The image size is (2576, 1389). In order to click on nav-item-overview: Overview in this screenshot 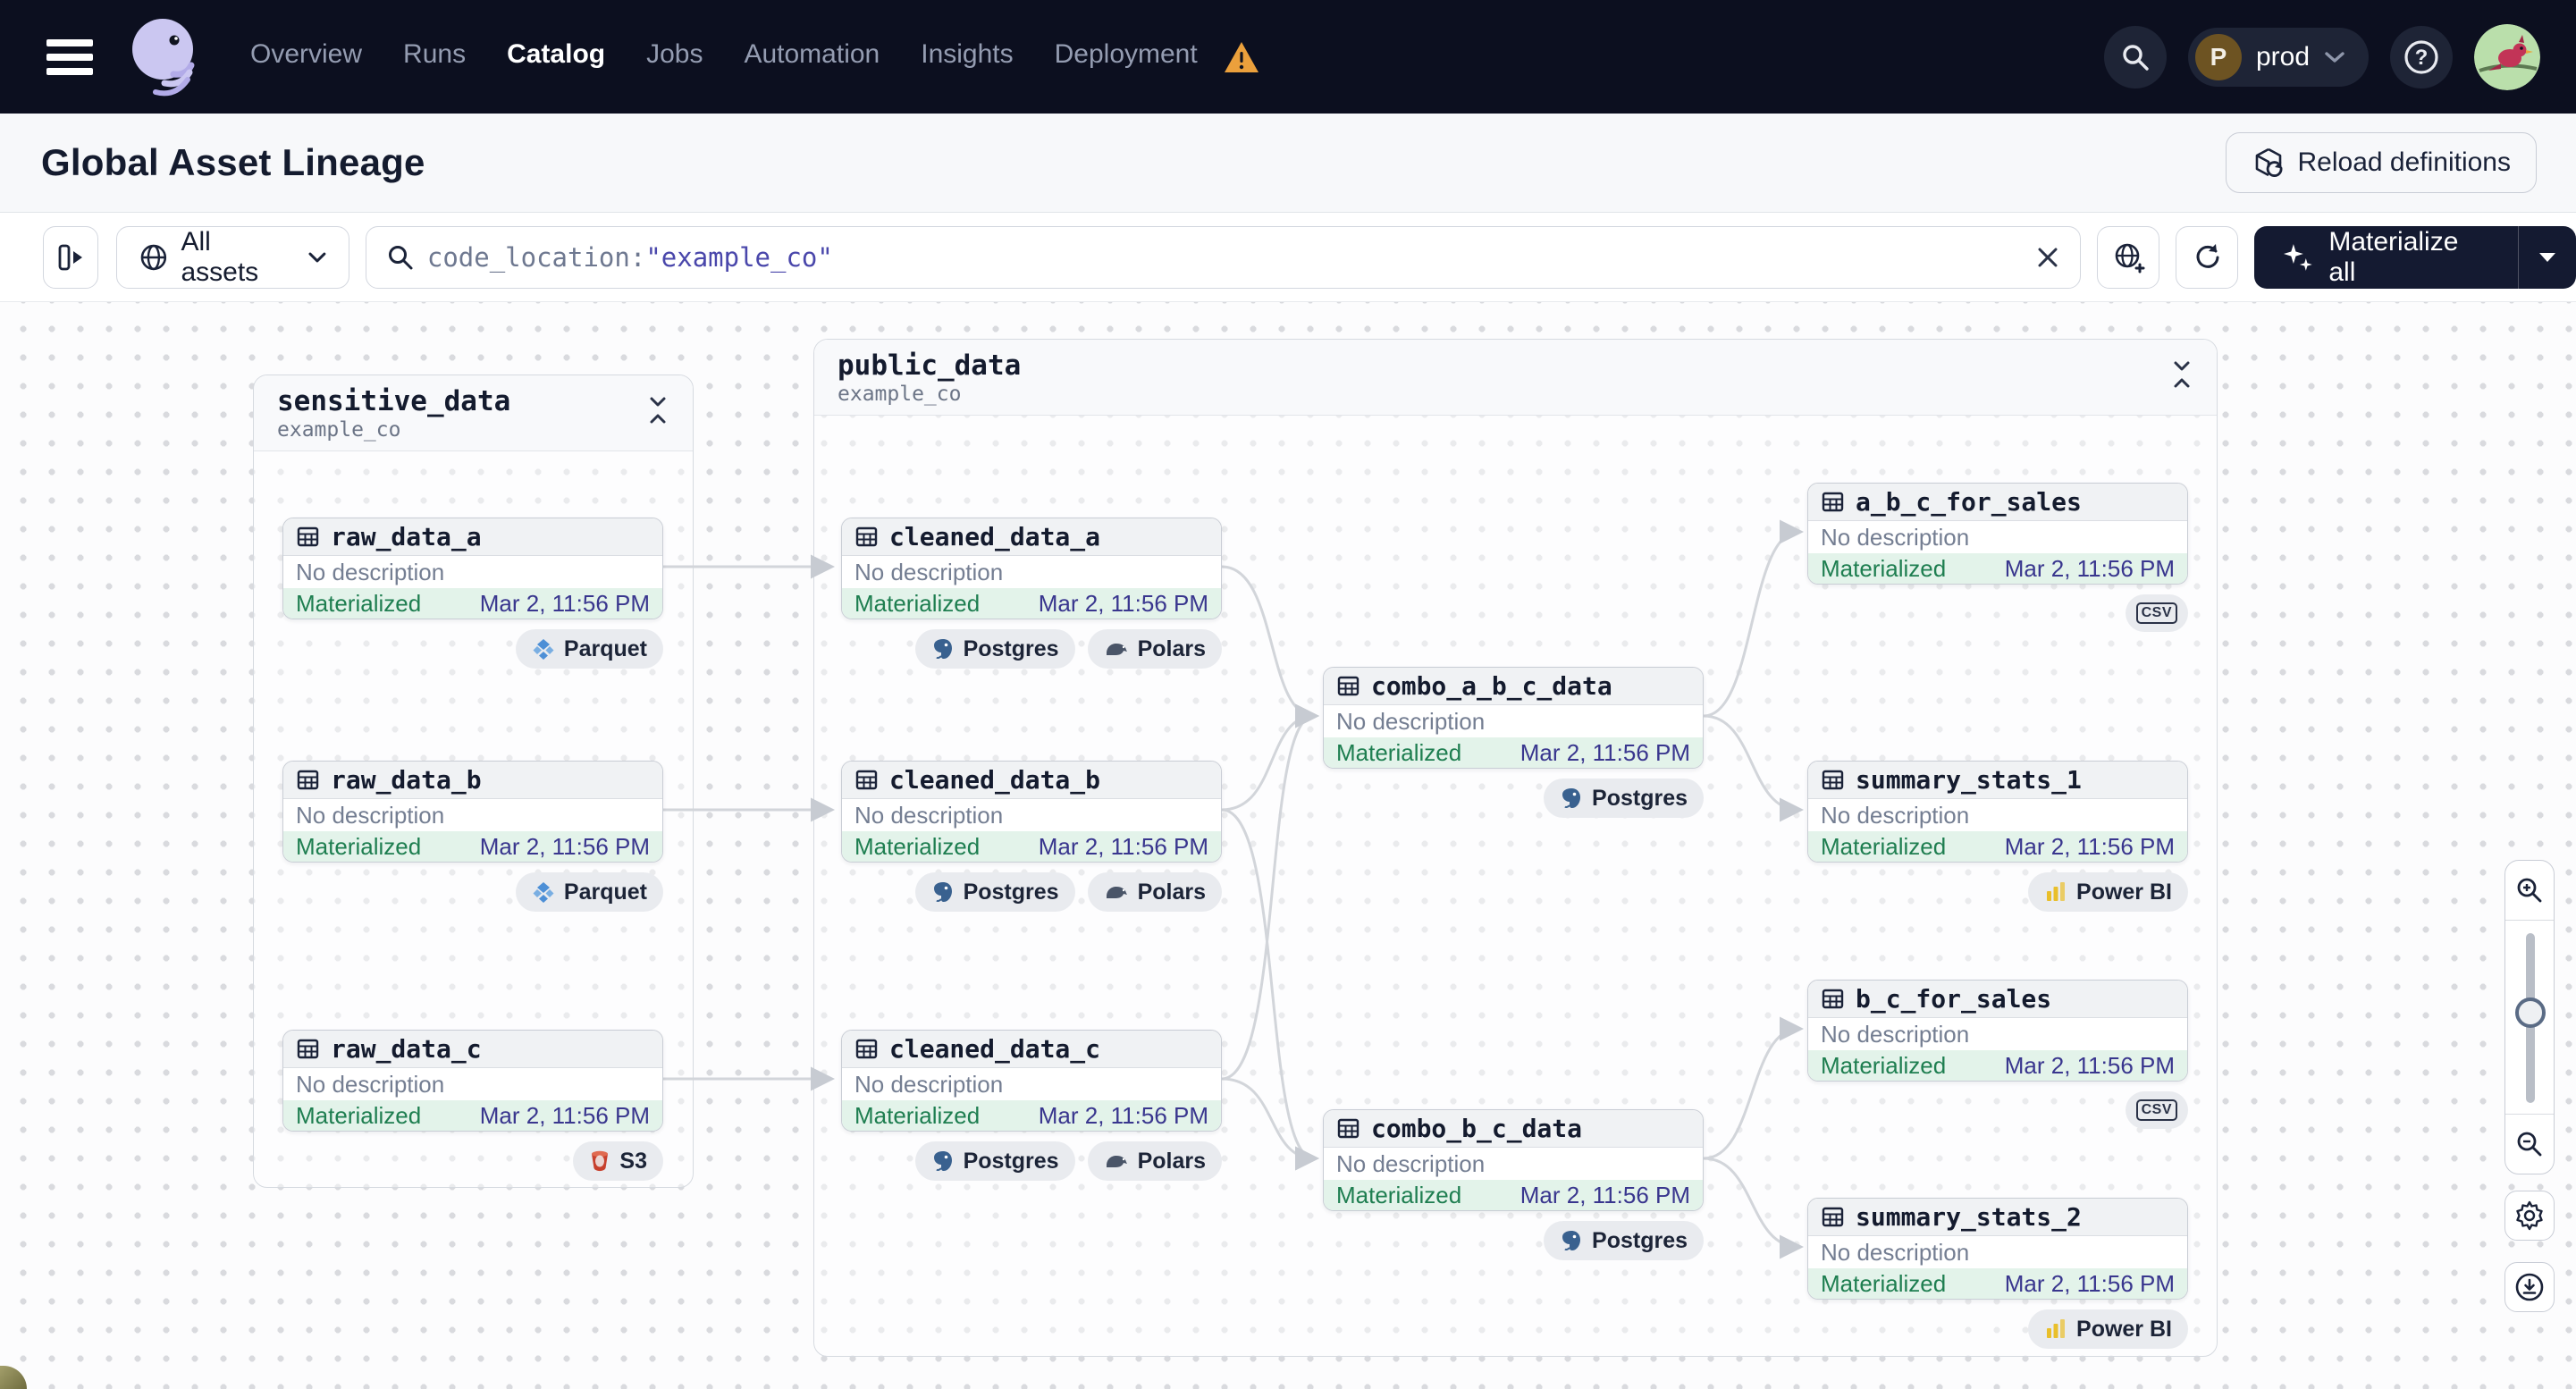, I will do `click(307, 53)`.